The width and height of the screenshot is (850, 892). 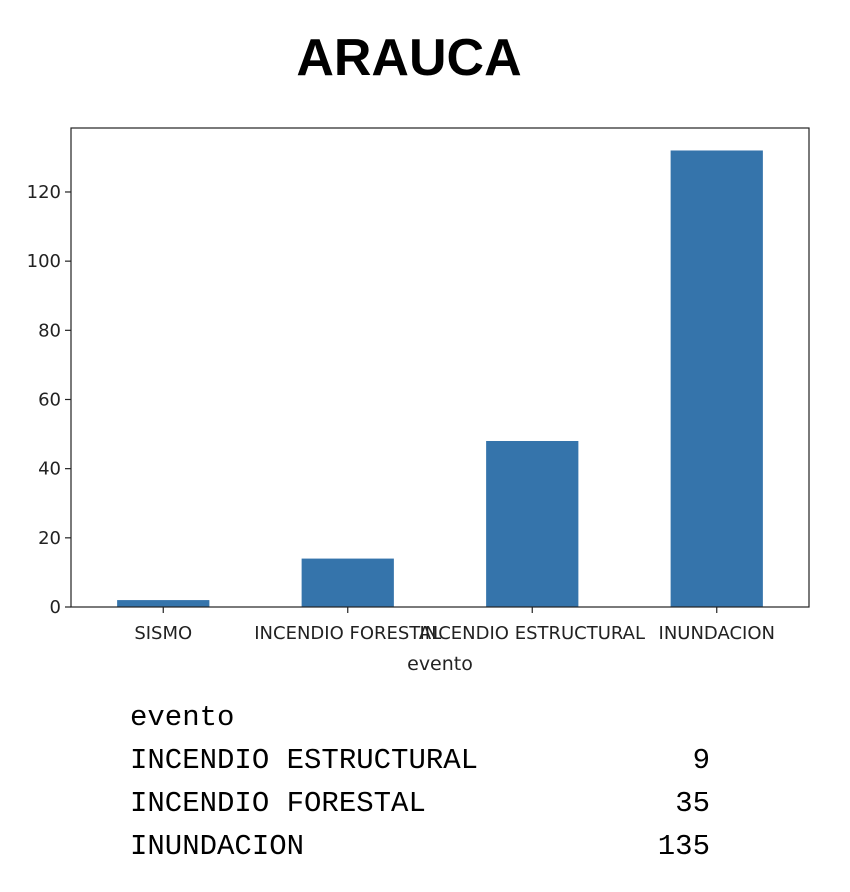 What do you see at coordinates (683, 846) in the screenshot?
I see `output-row-value: 135` at bounding box center [683, 846].